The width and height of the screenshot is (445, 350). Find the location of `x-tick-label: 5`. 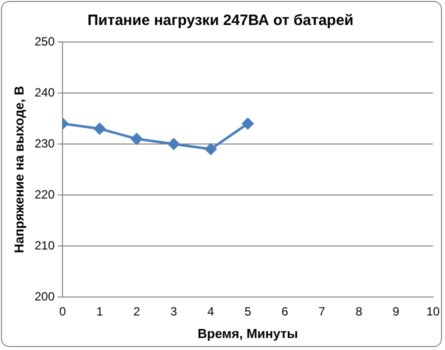

x-tick-label: 5 is located at coordinates (248, 311).